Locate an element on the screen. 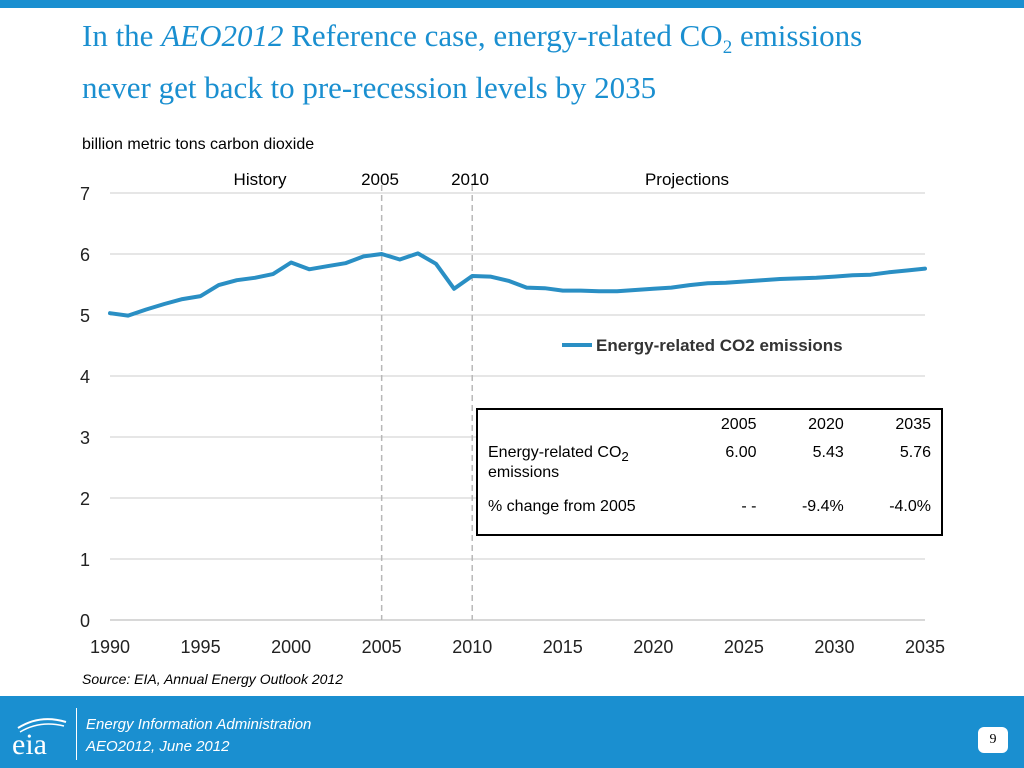 This screenshot has height=768, width=1024. series-layer is located at coordinates (517, 284).